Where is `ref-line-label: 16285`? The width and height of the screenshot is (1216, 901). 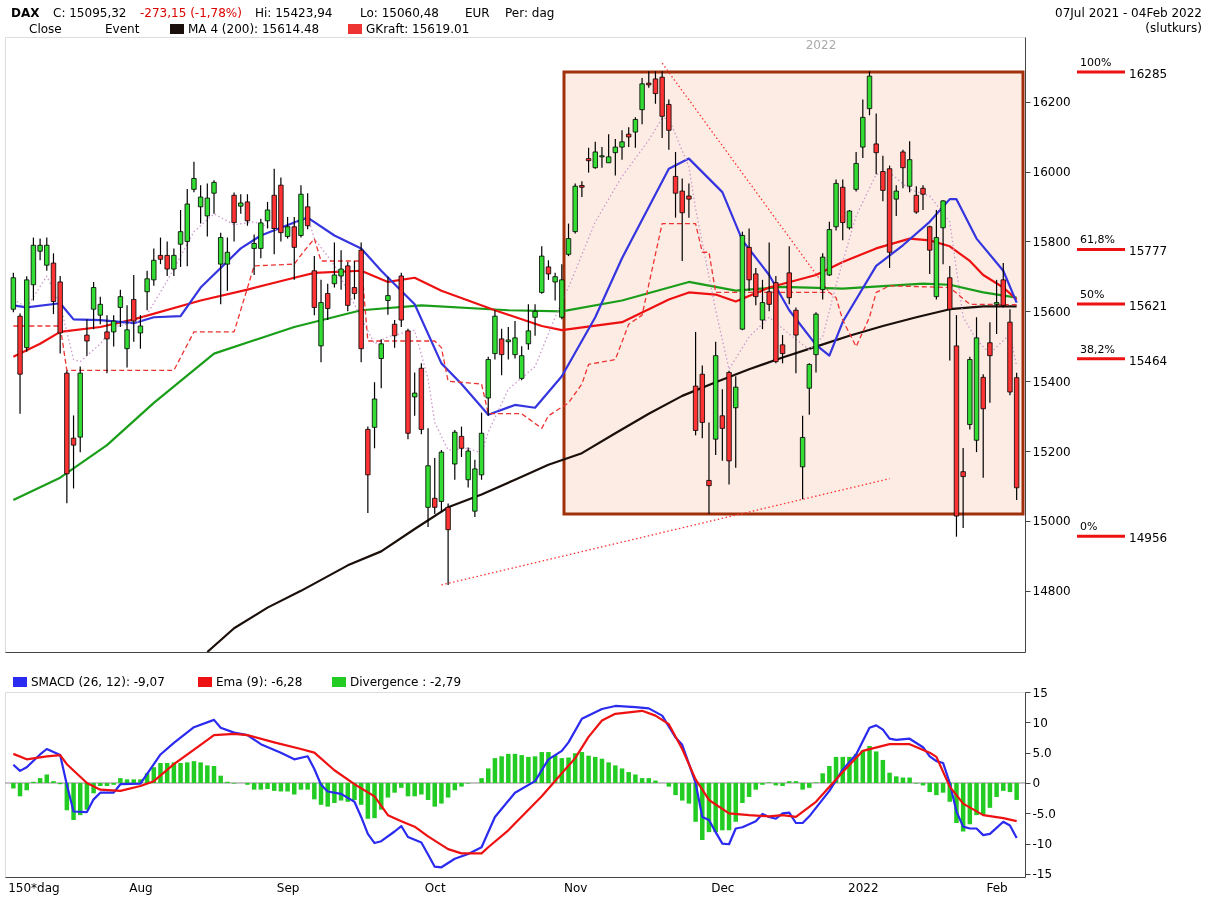
ref-line-label: 16285 is located at coordinates (1148, 73).